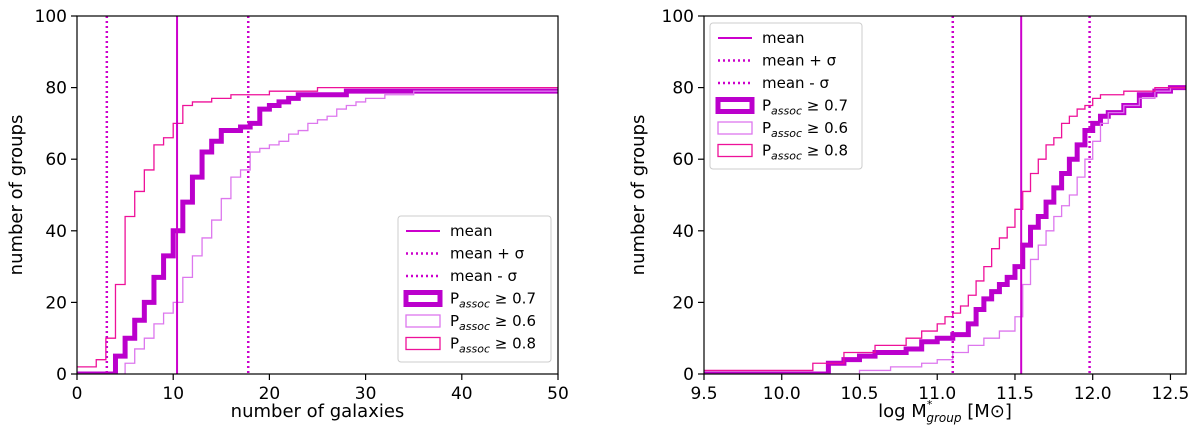  I want to click on x-tick-label: 20, so click(270, 394).